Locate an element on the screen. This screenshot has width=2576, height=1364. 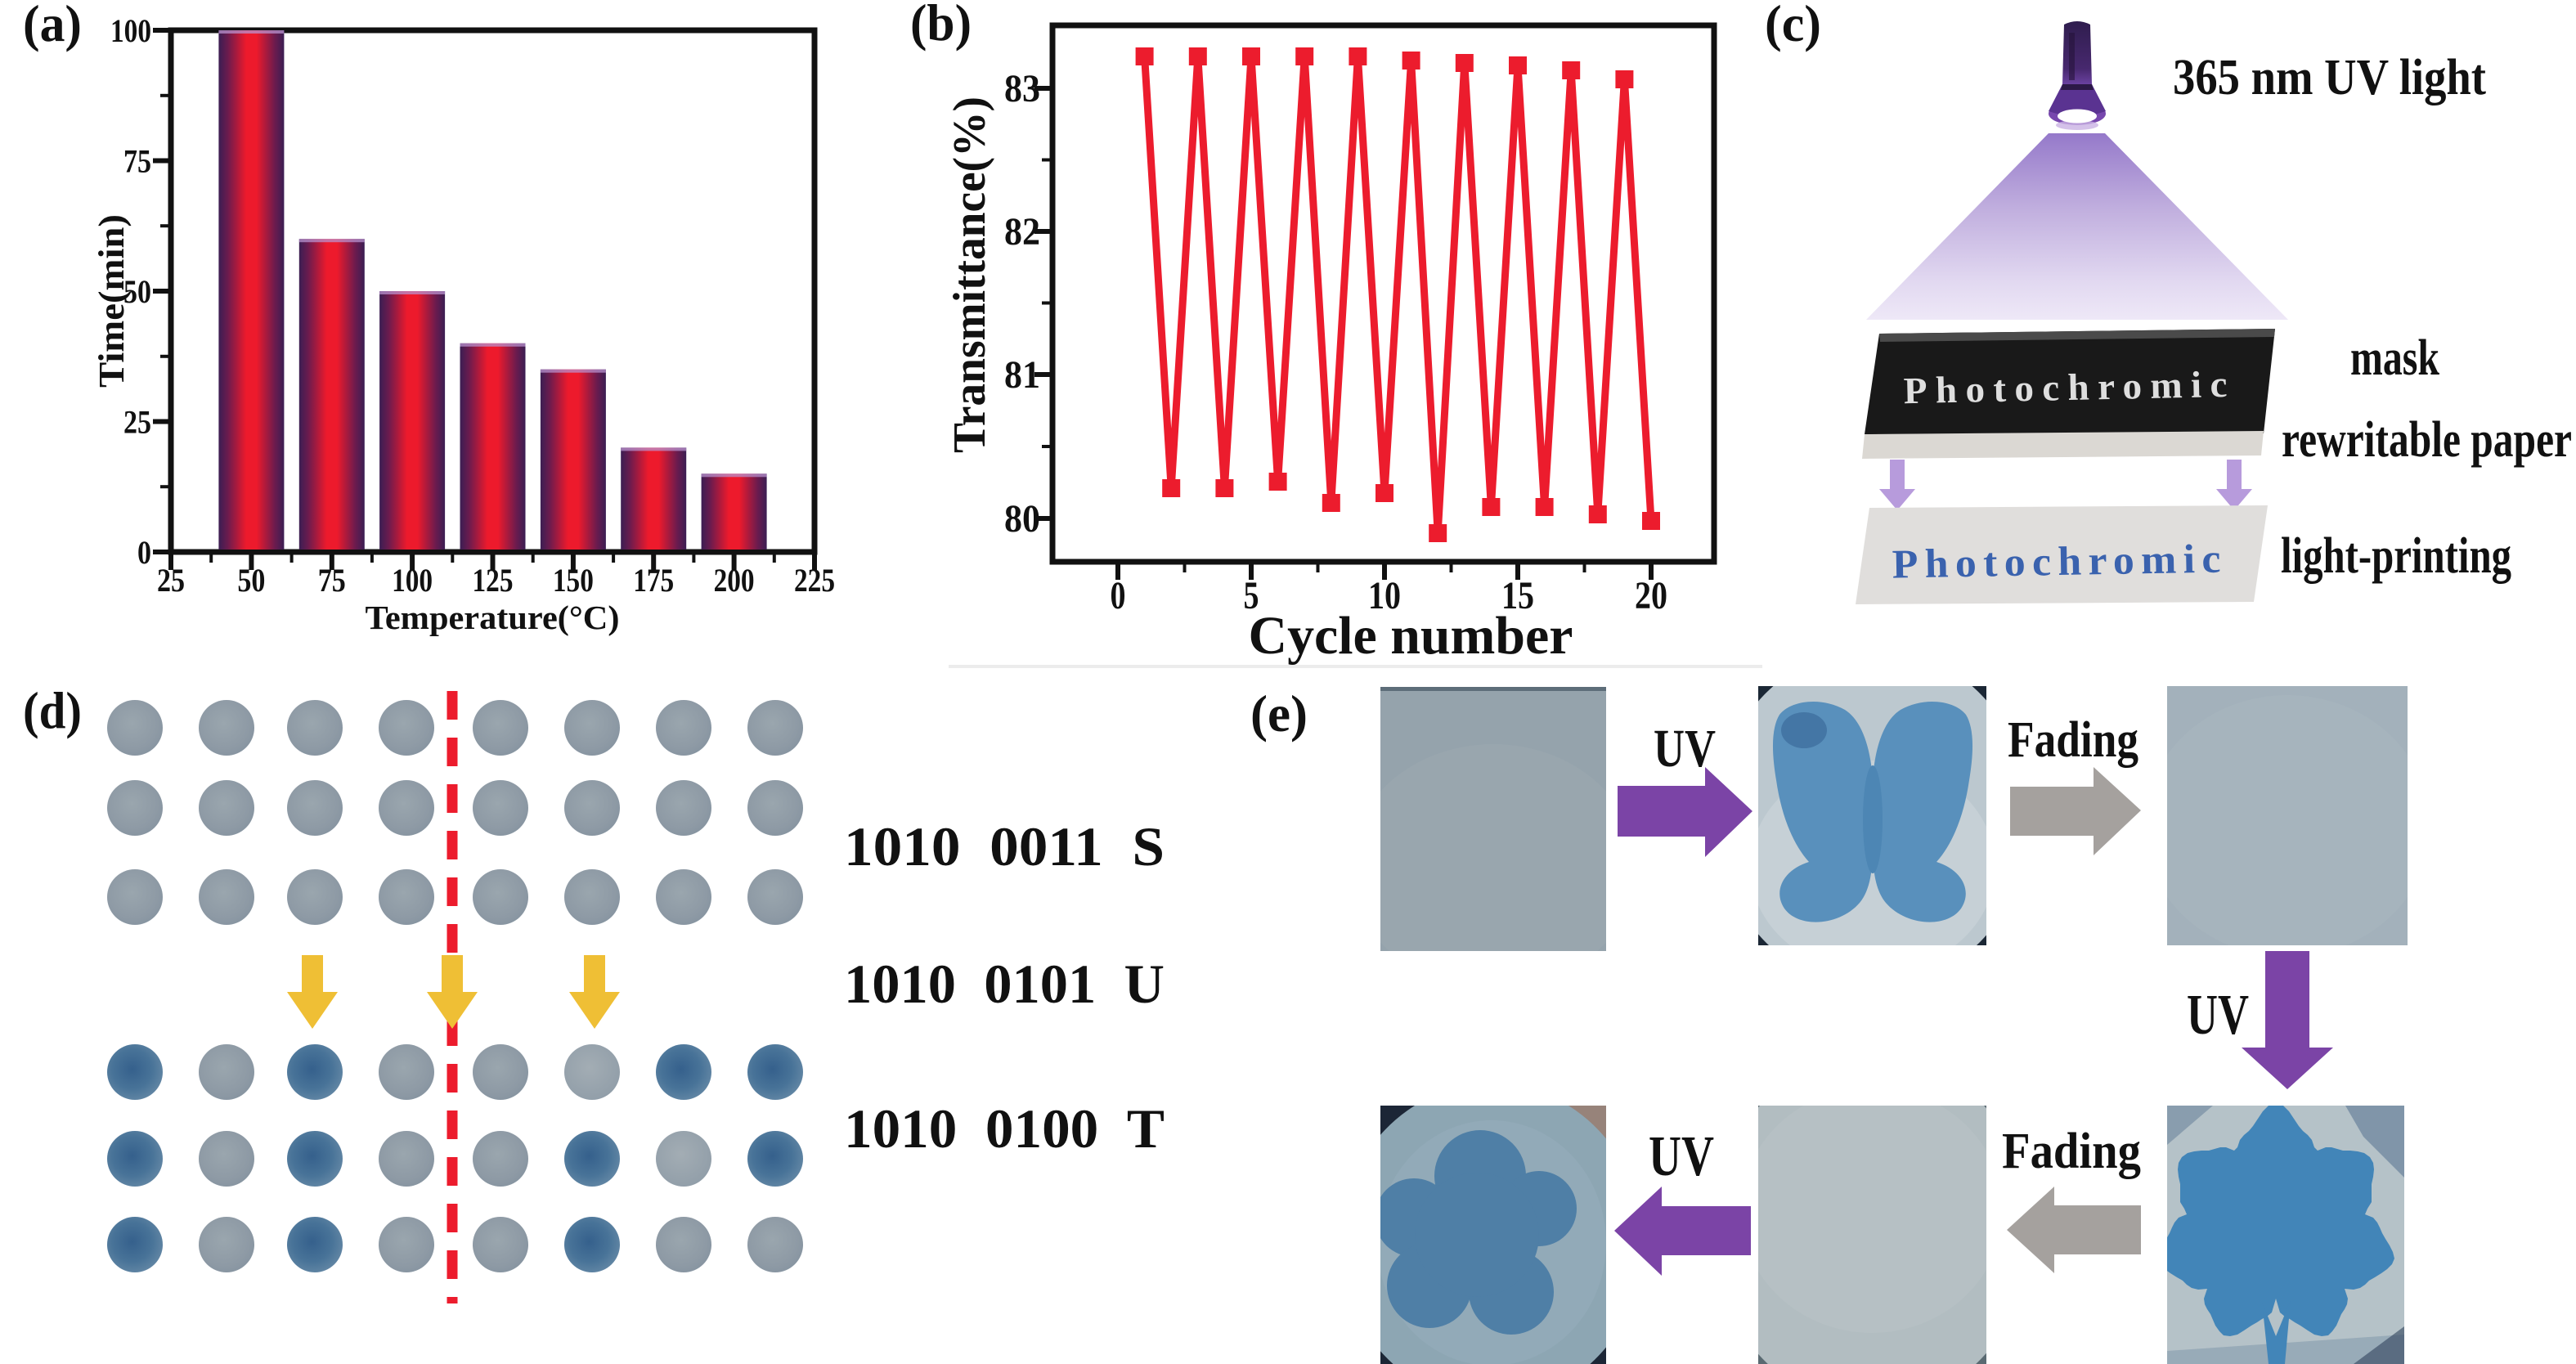
svg-text: 150 is located at coordinates (574, 580).